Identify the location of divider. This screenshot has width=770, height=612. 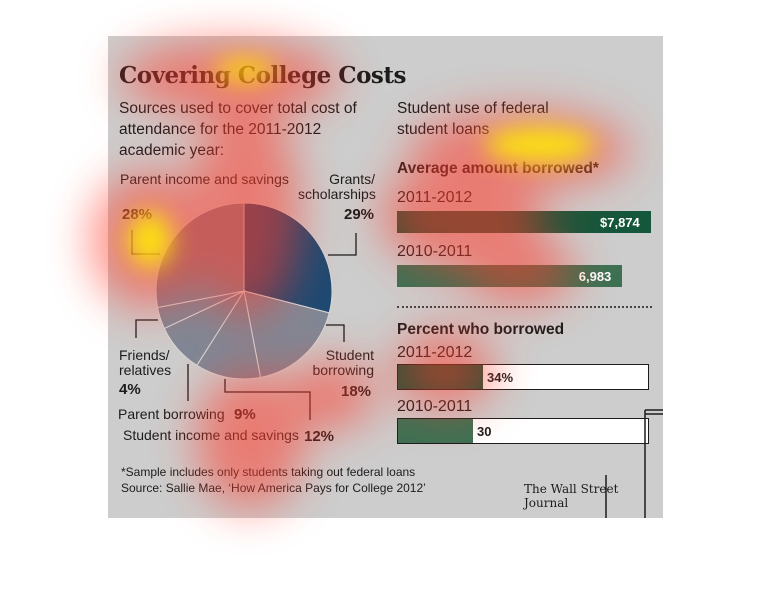
(524, 307).